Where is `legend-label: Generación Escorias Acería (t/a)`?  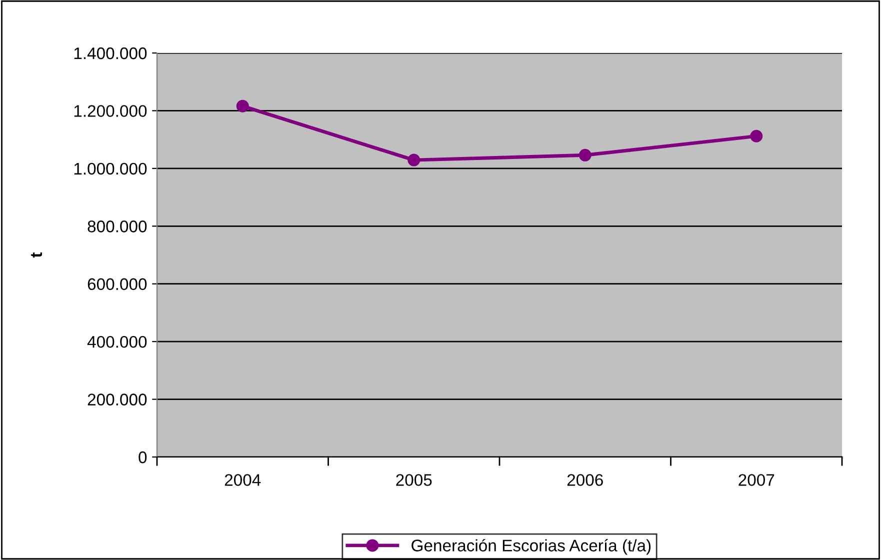
legend-label: Generación Escorias Acería (t/a) is located at coordinates (531, 547).